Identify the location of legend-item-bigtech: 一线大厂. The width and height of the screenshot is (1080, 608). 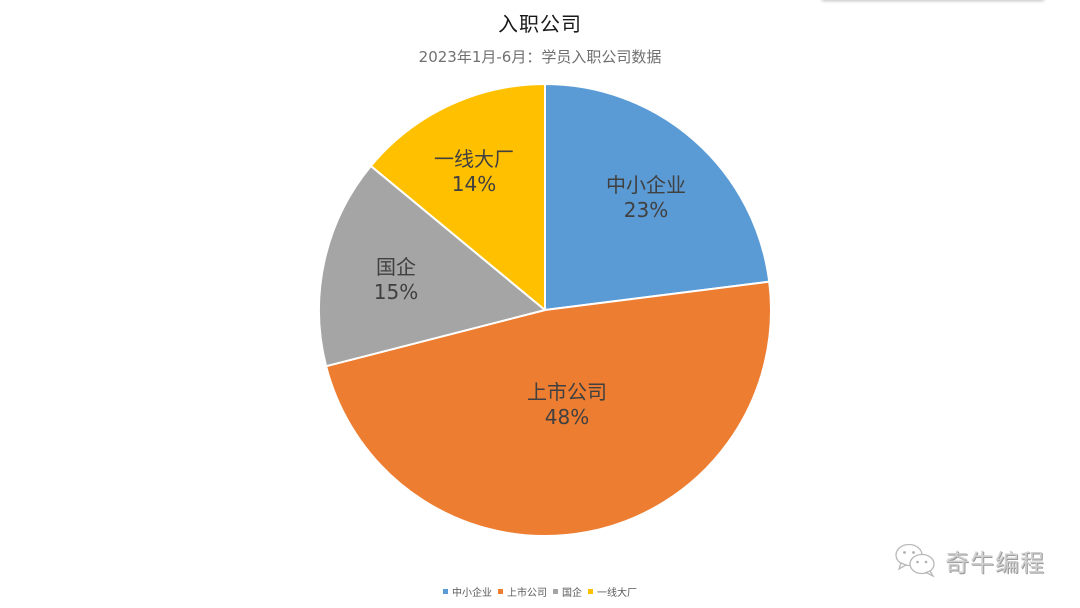
(612, 591).